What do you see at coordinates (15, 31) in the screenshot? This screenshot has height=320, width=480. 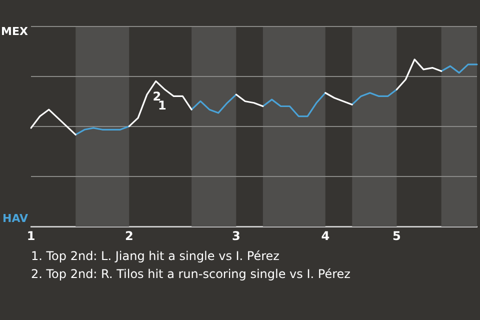 I see `text: MEX` at bounding box center [15, 31].